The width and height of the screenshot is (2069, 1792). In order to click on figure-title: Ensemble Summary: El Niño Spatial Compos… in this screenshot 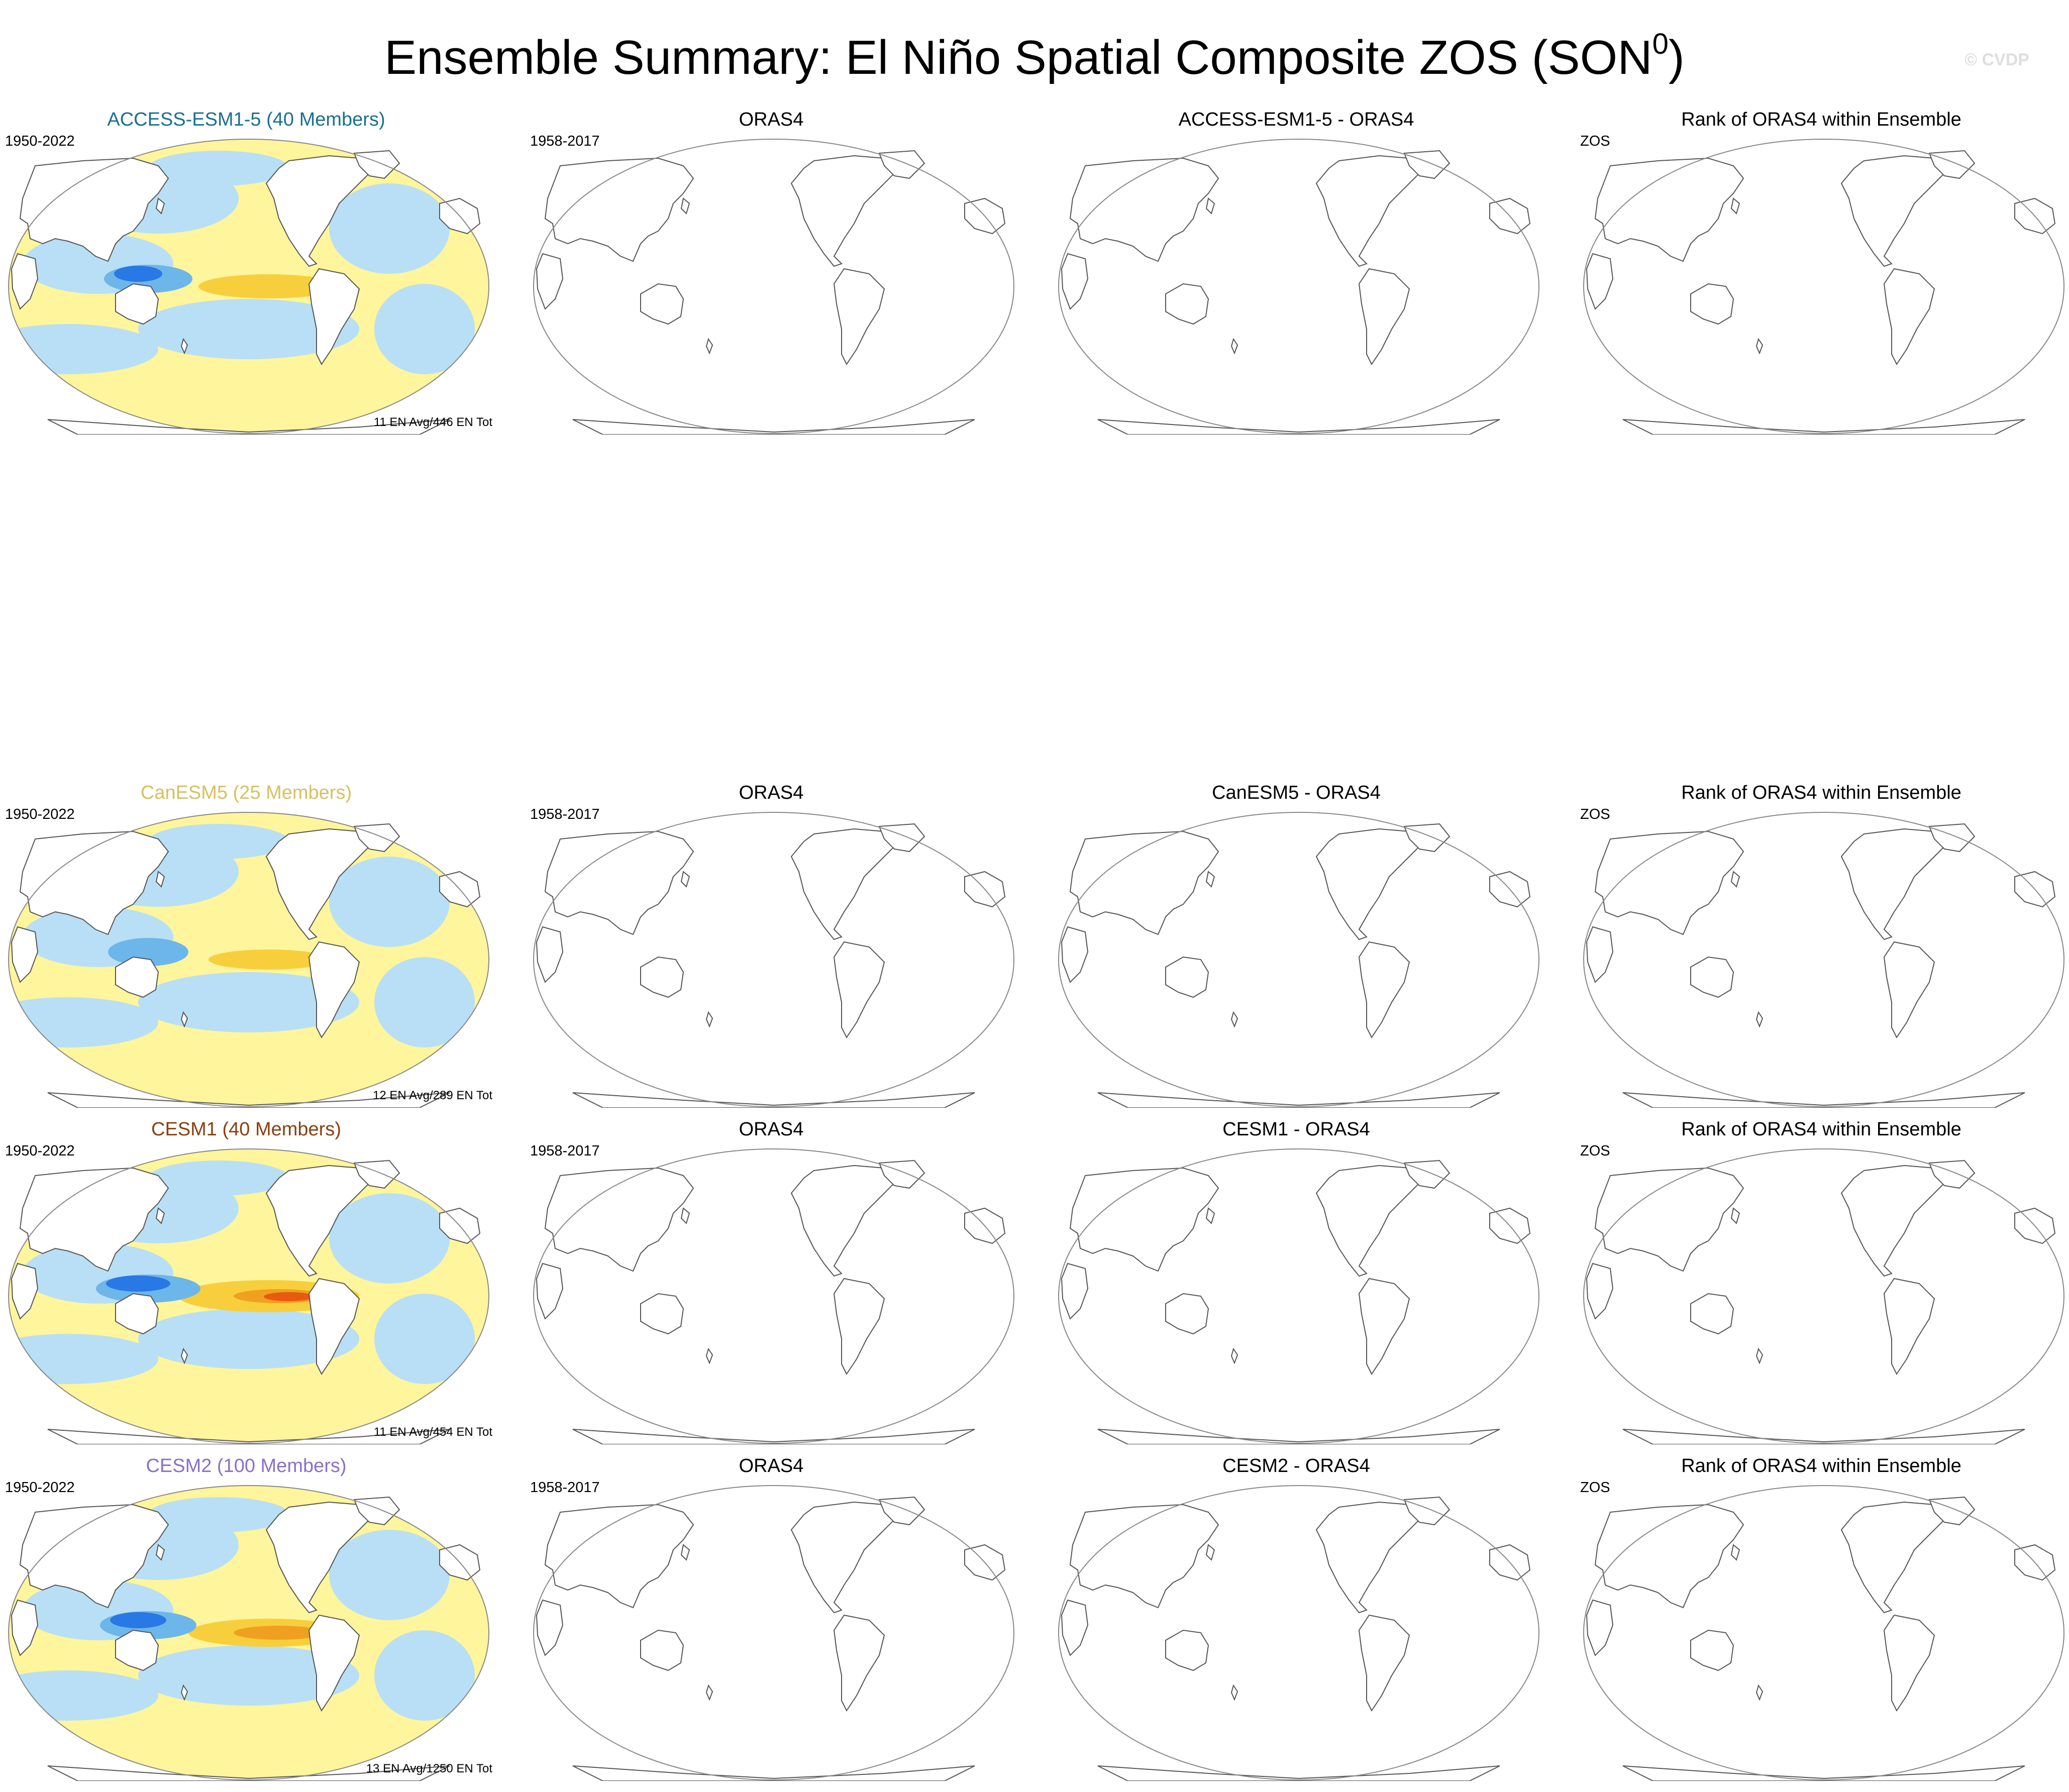, I will do `click(1034, 51)`.